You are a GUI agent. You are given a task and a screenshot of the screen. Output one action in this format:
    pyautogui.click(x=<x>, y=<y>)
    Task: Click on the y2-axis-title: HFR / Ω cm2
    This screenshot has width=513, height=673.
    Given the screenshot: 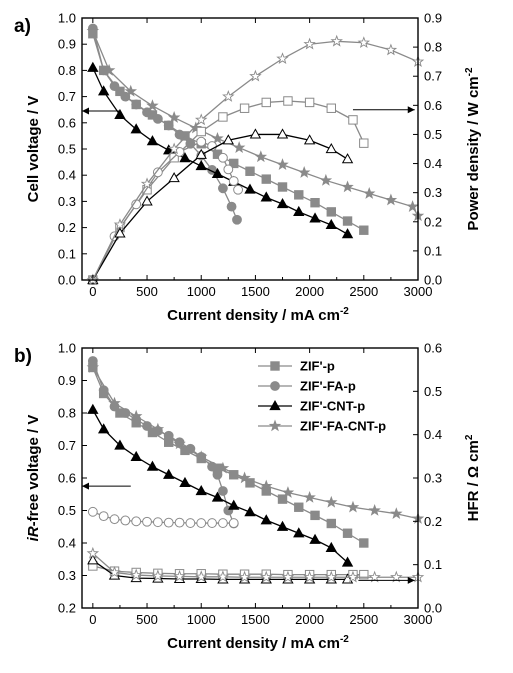 What is the action you would take?
    pyautogui.click(x=473, y=477)
    